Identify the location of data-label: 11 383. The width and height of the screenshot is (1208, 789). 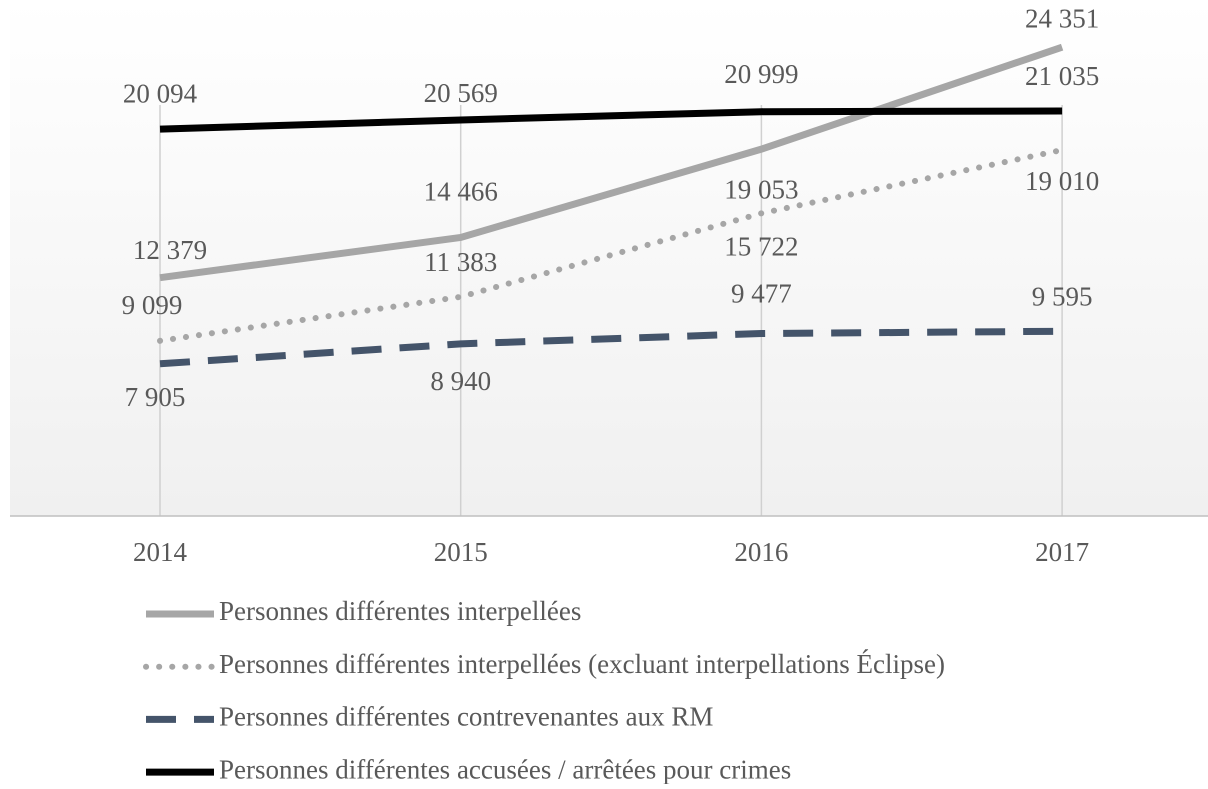
(460, 262).